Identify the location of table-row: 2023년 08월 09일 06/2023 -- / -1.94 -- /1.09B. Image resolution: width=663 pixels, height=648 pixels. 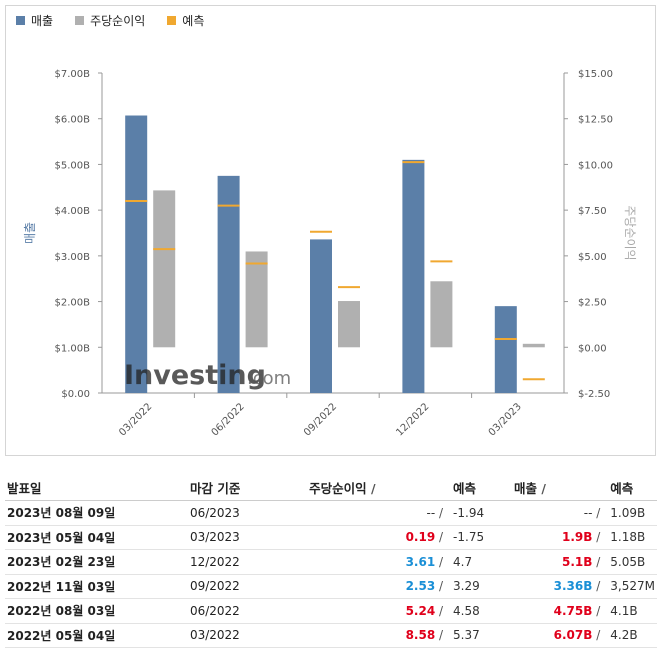
(331, 513).